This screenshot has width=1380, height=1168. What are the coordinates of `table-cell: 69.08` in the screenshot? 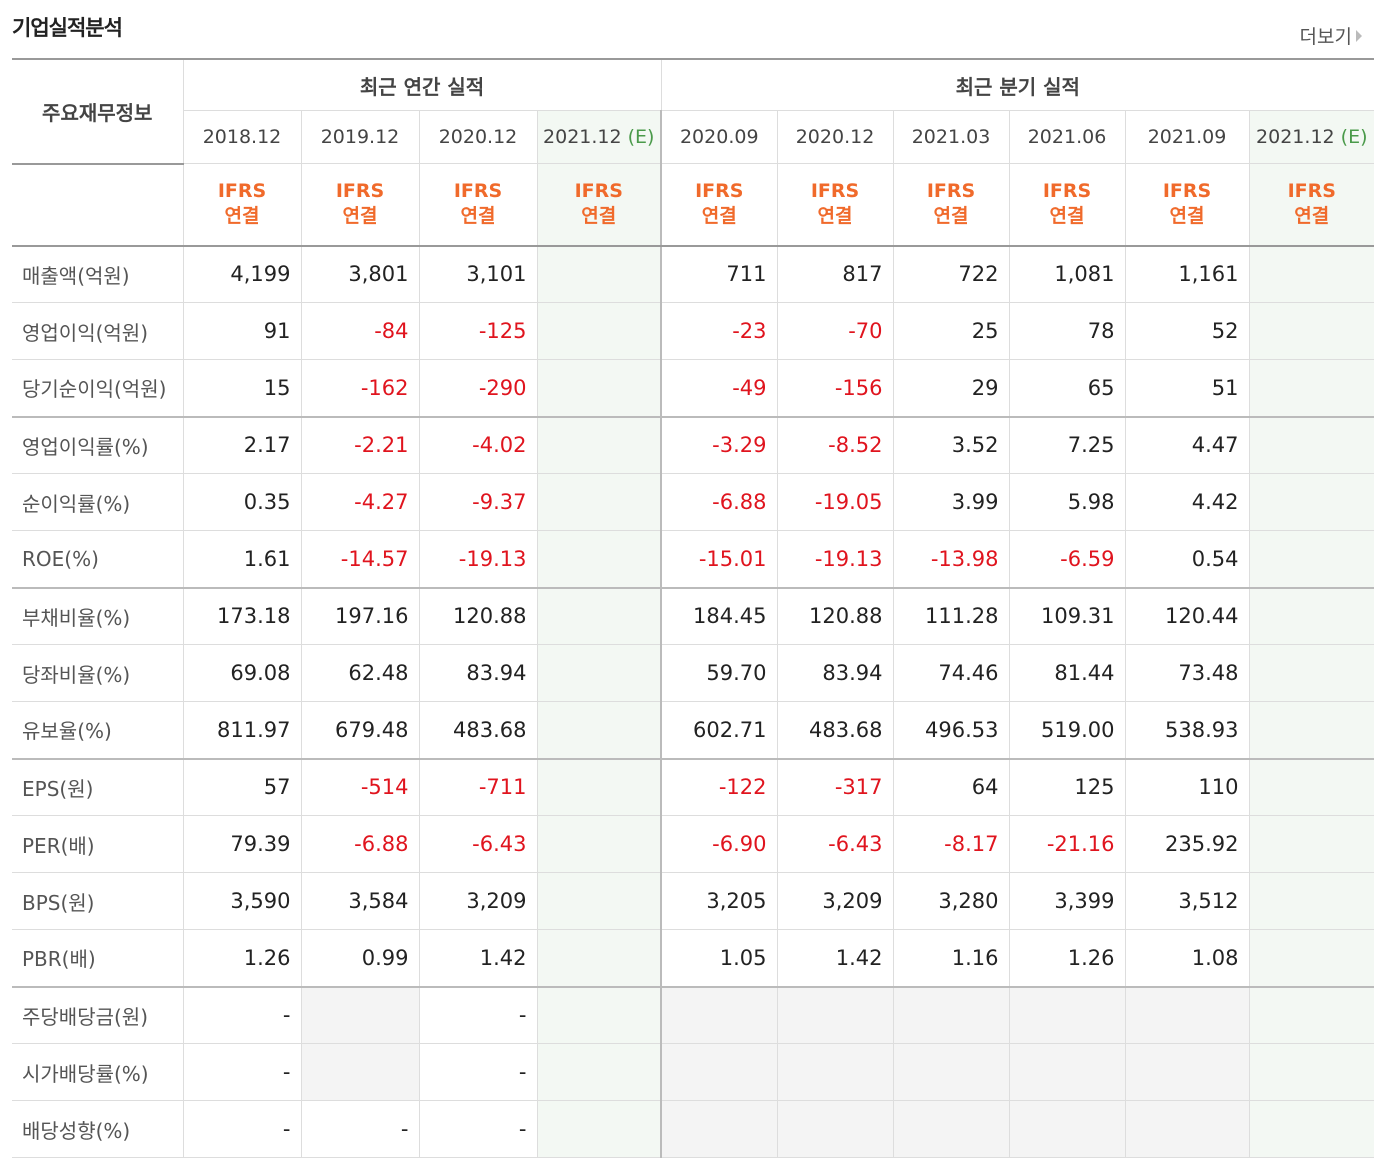 It's located at (241, 673).